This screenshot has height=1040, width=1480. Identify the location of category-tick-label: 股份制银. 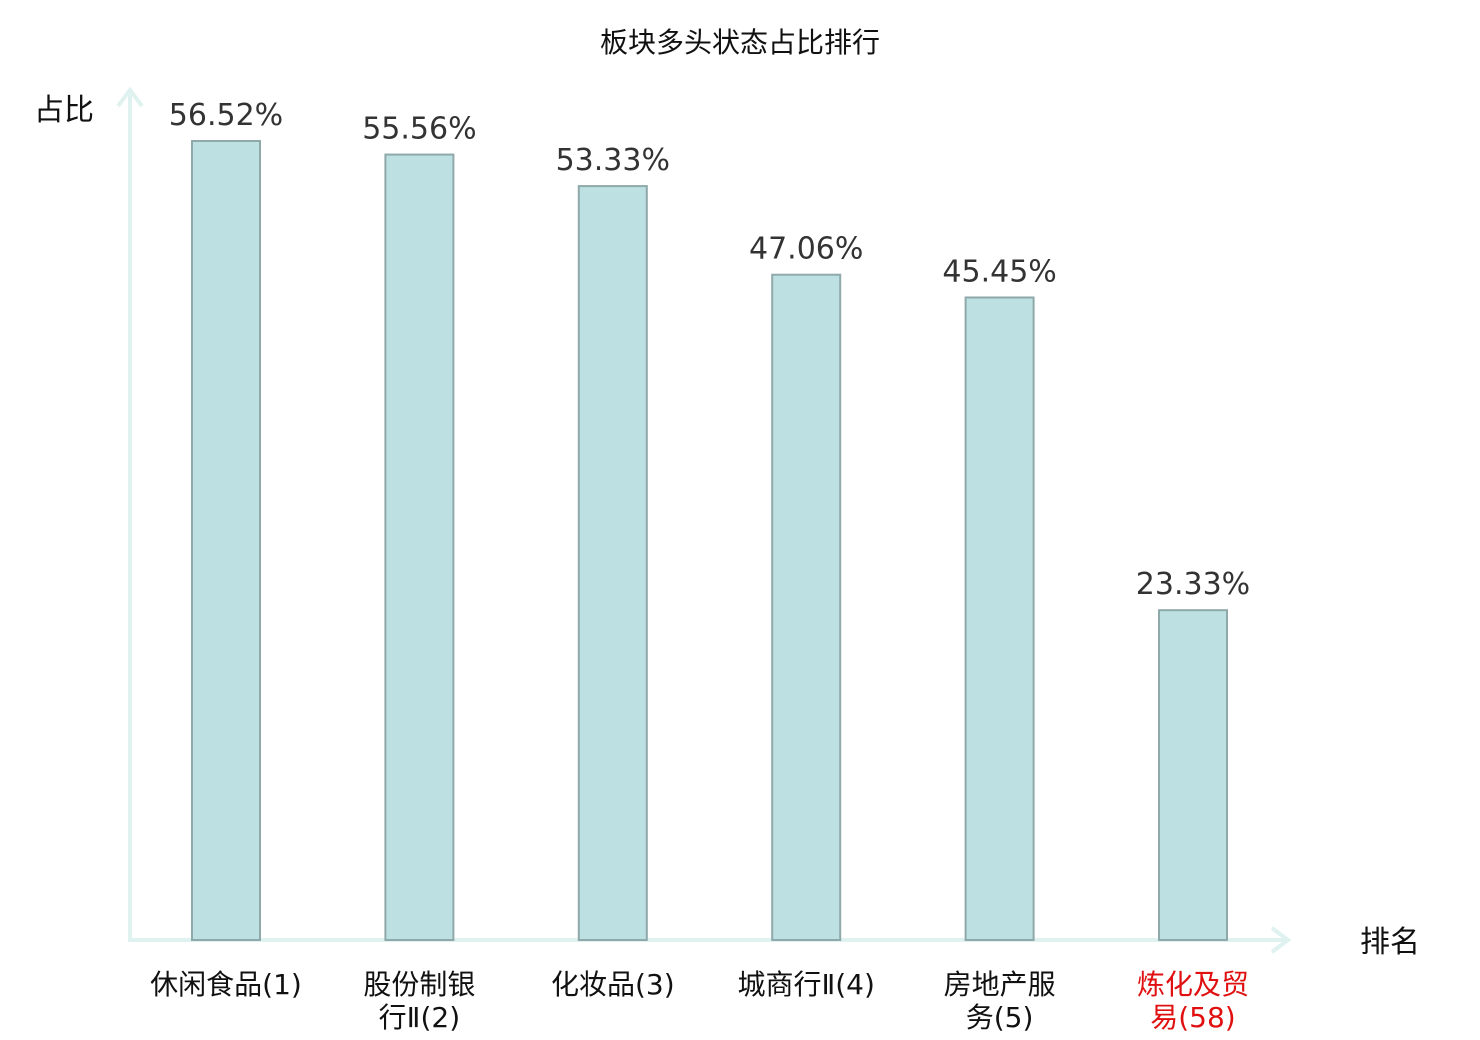
(419, 984).